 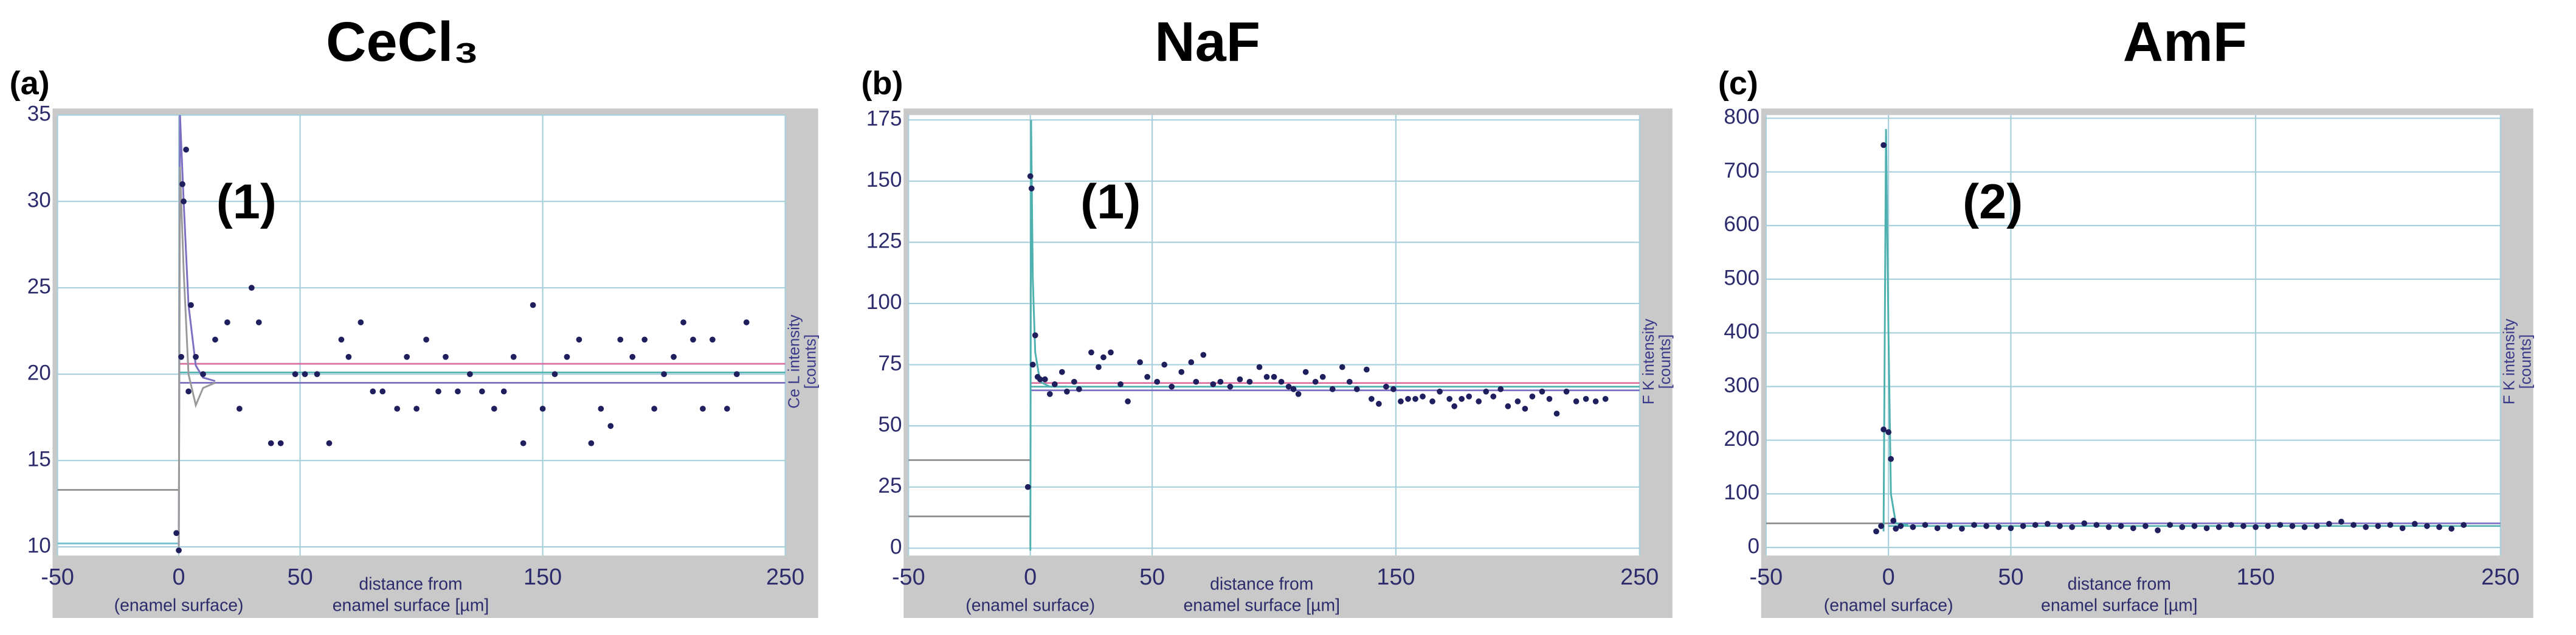 I want to click on y-tick-label: 500, so click(x=1742, y=278).